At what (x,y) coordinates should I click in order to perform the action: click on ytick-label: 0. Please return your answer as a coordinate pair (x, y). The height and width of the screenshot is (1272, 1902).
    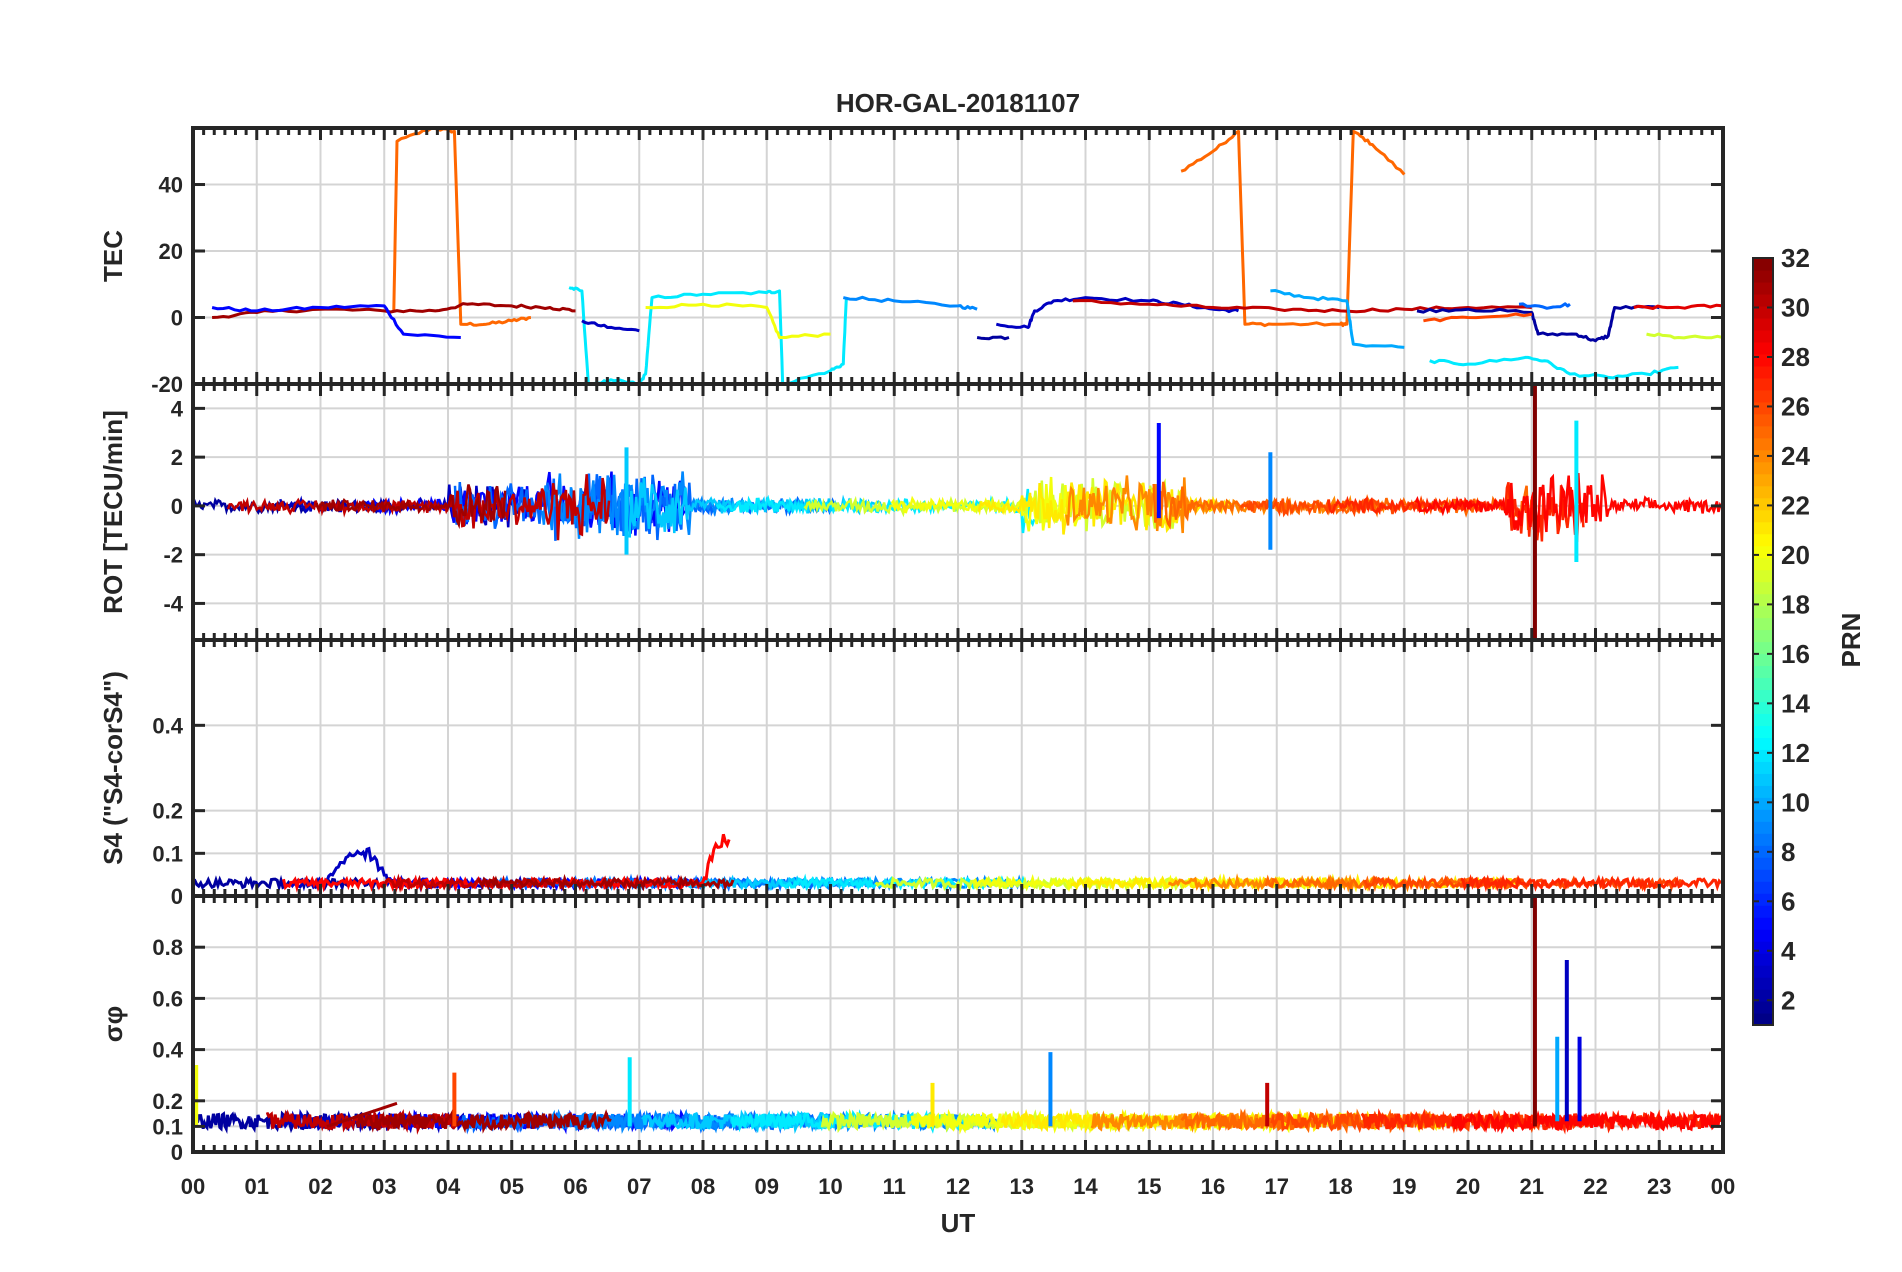
    Looking at the image, I should click on (177, 1152).